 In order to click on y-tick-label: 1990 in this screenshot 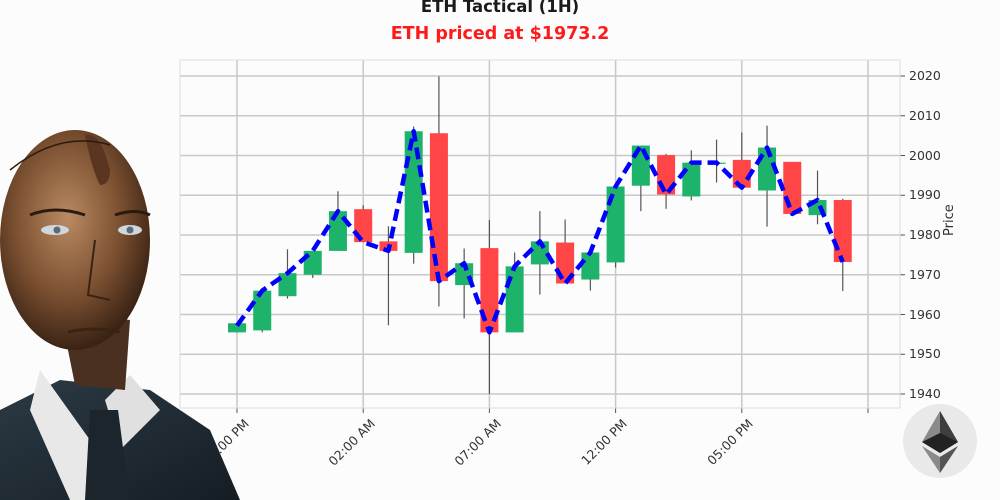, I will do `click(925, 195)`.